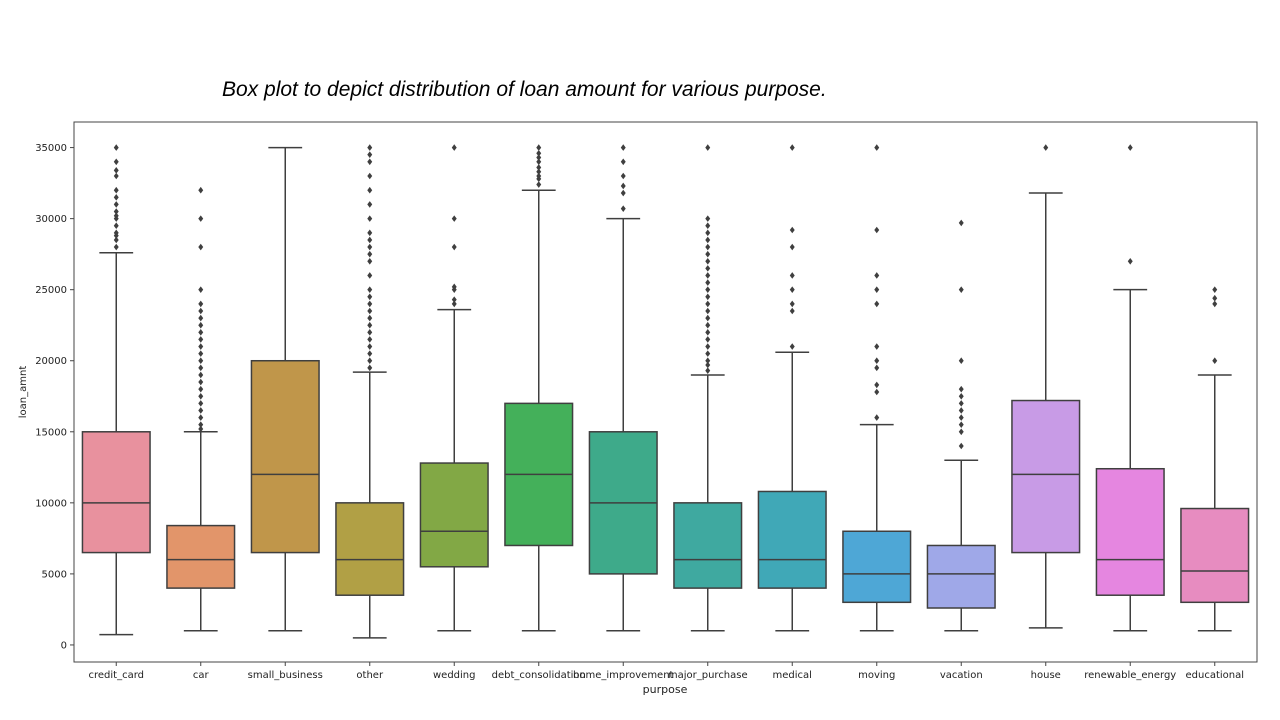 The width and height of the screenshot is (1280, 720). What do you see at coordinates (1046, 675) in the screenshot?
I see `x-tick-label: house` at bounding box center [1046, 675].